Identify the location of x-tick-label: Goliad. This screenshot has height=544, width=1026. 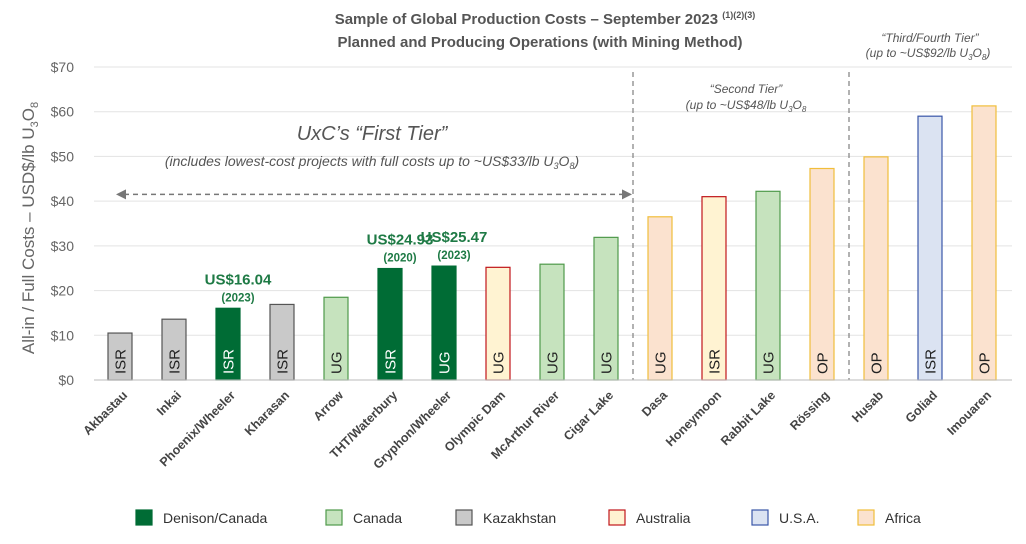
(921, 406).